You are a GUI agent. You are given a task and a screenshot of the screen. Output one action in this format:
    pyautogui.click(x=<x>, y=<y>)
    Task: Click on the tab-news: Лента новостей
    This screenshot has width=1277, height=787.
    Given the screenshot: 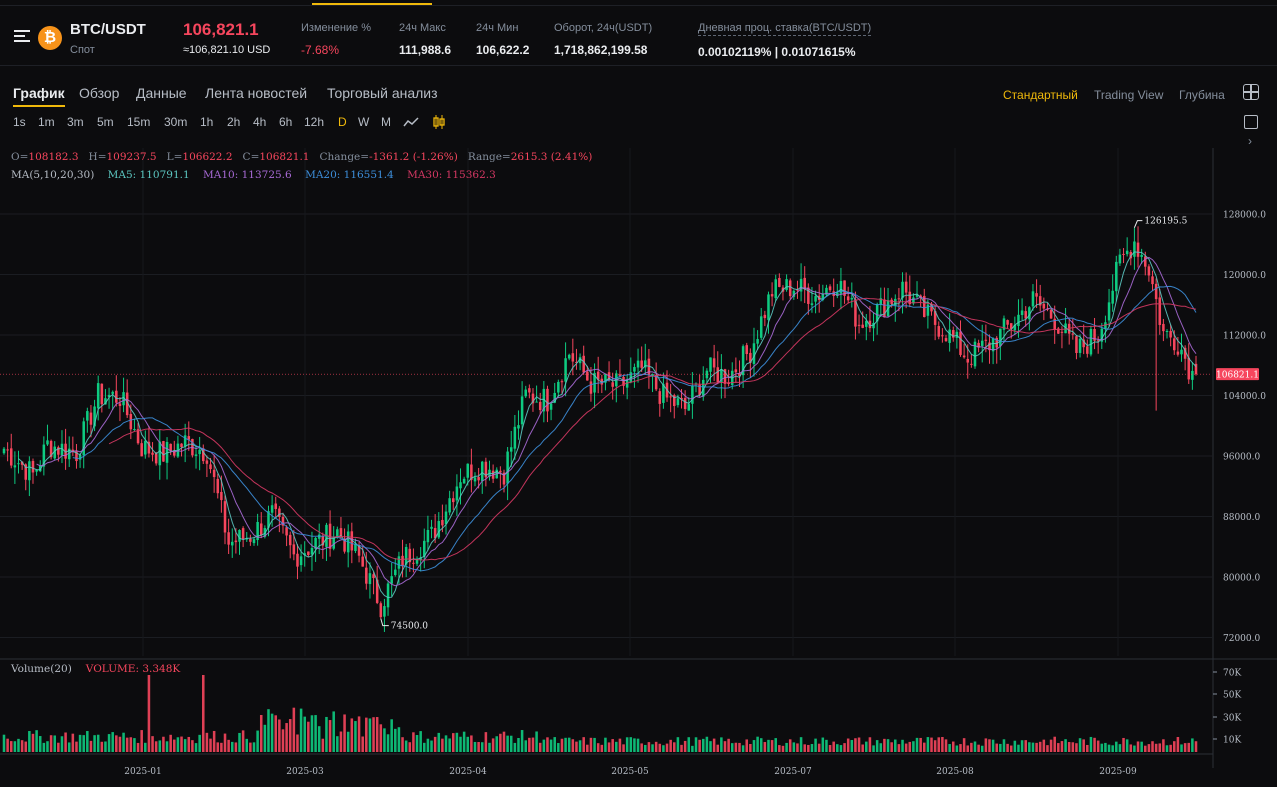 What is the action you would take?
    pyautogui.click(x=256, y=93)
    